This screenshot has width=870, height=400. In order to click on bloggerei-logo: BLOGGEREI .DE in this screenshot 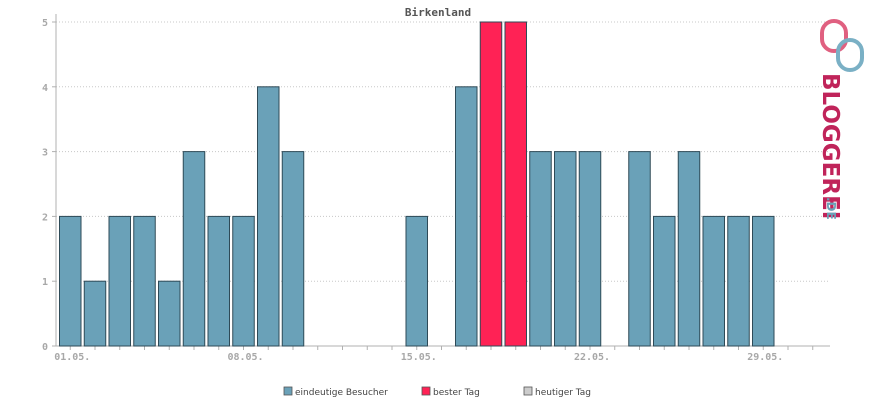, I will do `click(840, 119)`.